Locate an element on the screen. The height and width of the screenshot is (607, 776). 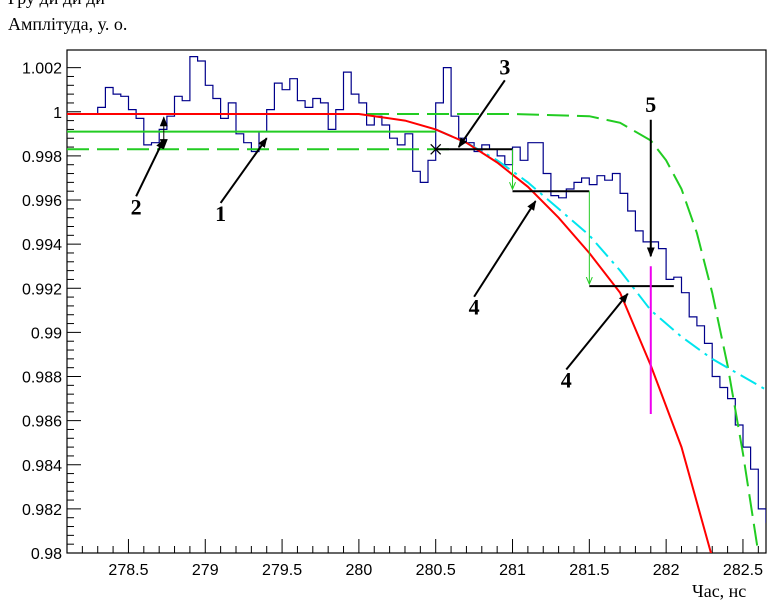
x-tick-label: 278.5 is located at coordinates (128, 570).